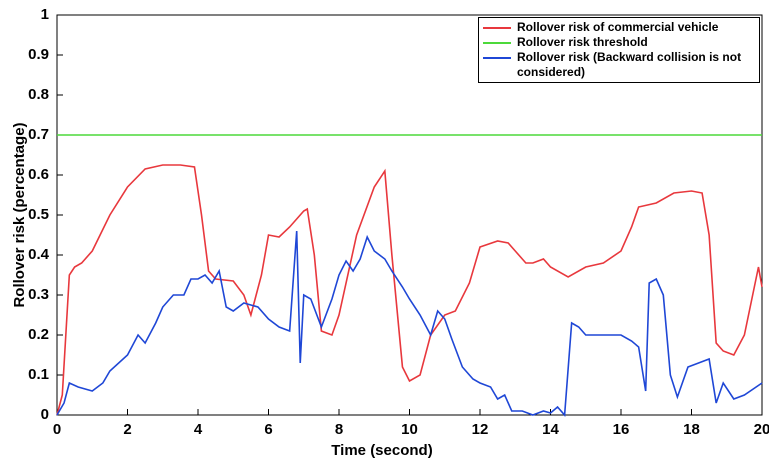  What do you see at coordinates (198, 429) in the screenshot?
I see `x-tick-label: 4` at bounding box center [198, 429].